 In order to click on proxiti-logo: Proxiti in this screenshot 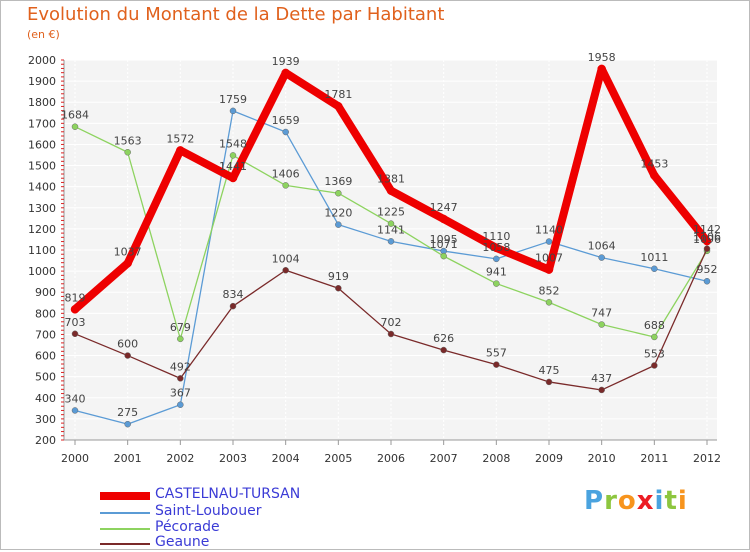, I will do `click(636, 501)`.